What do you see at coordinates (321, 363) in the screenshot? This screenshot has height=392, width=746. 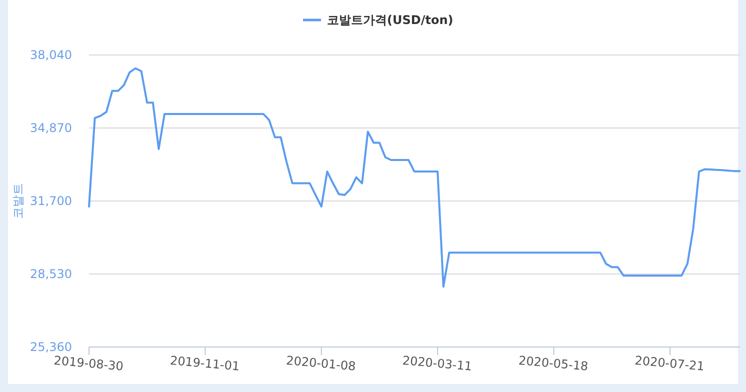 I see `x-tick-label: 2020-01-08` at bounding box center [321, 363].